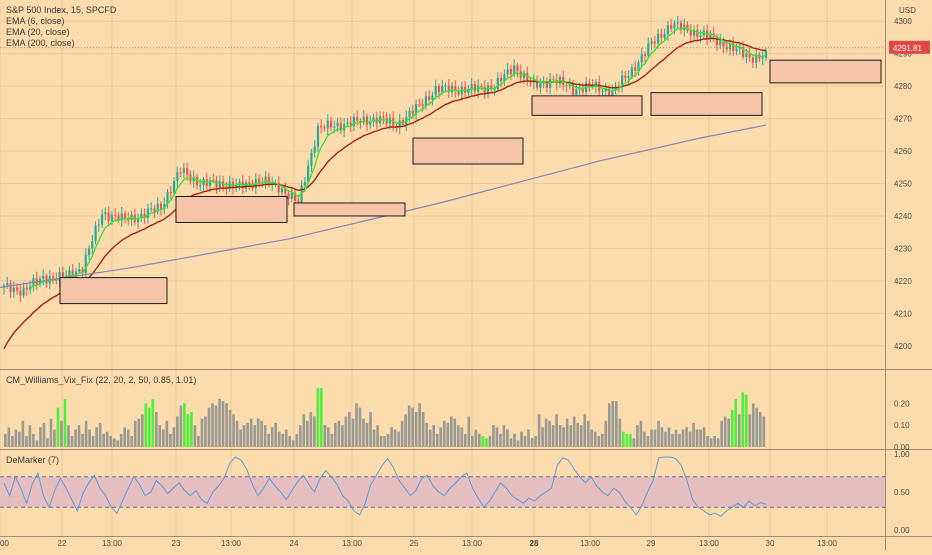  Describe the element at coordinates (902, 403) in the screenshot. I see `vix-tick-label: 0.20` at that location.